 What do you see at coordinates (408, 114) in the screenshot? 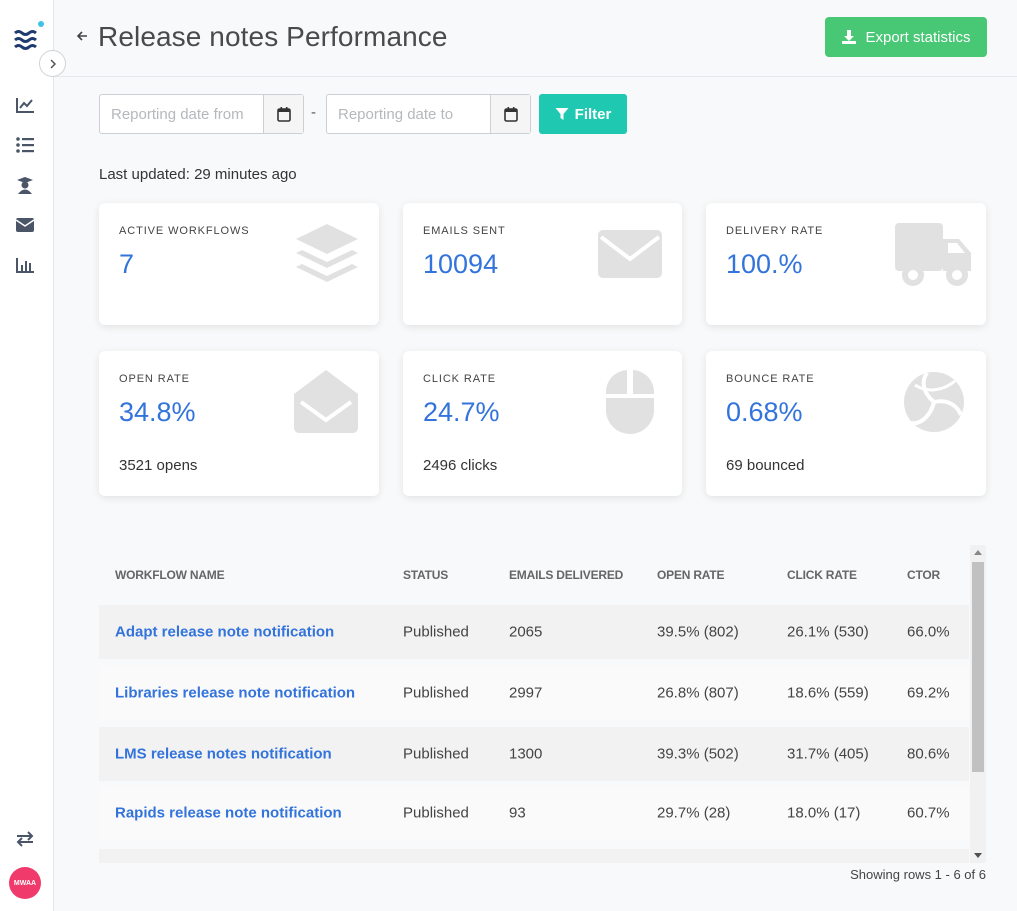
I see `date-to-input` at bounding box center [408, 114].